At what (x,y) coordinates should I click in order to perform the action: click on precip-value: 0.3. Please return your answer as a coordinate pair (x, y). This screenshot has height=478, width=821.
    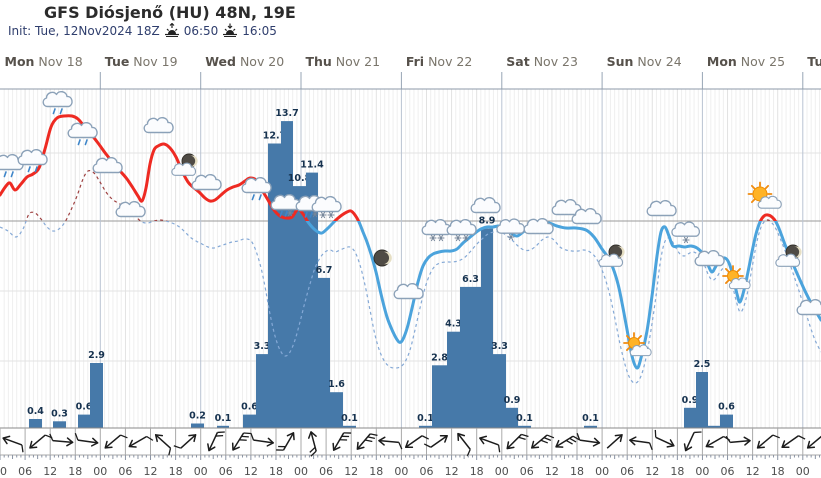
    Looking at the image, I should click on (59, 413).